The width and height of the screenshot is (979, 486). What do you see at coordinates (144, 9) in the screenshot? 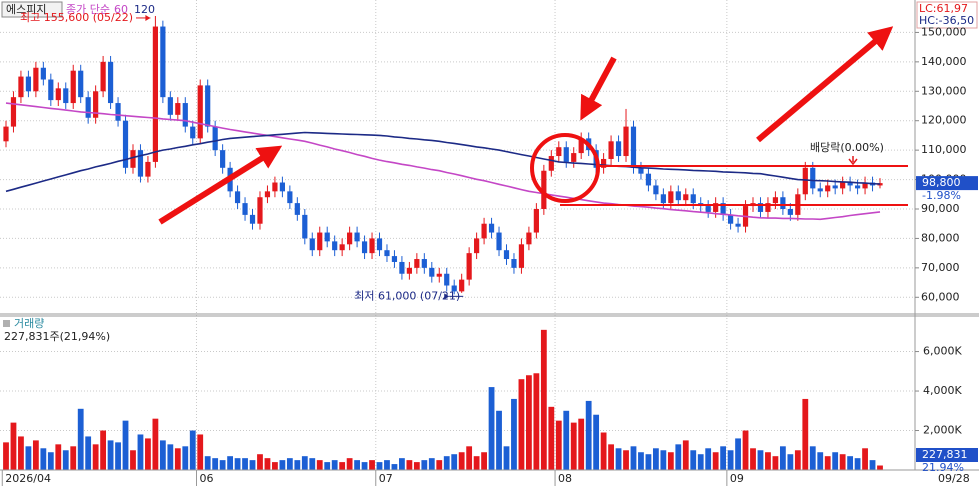
I see `legend-entry: 120` at bounding box center [144, 9].